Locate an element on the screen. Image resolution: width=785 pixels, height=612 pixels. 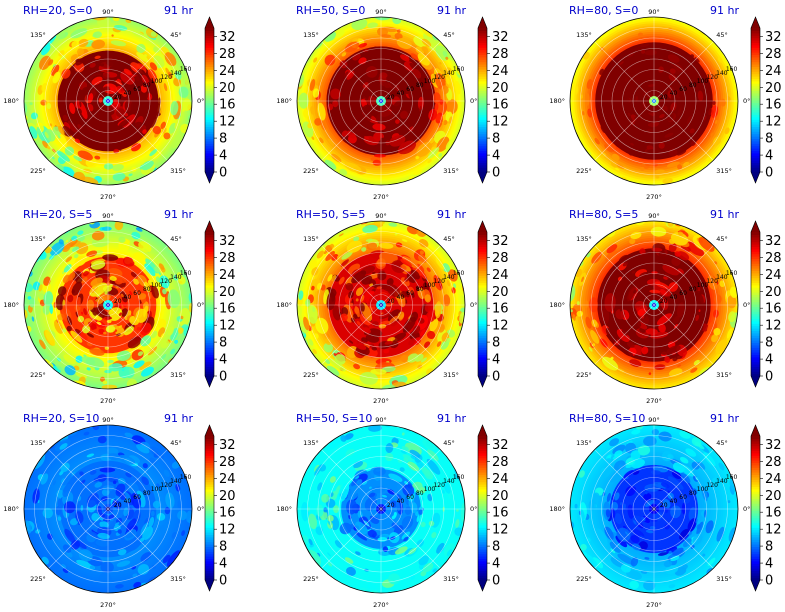
colorbar-tick-label: 32 is located at coordinates (227, 37).